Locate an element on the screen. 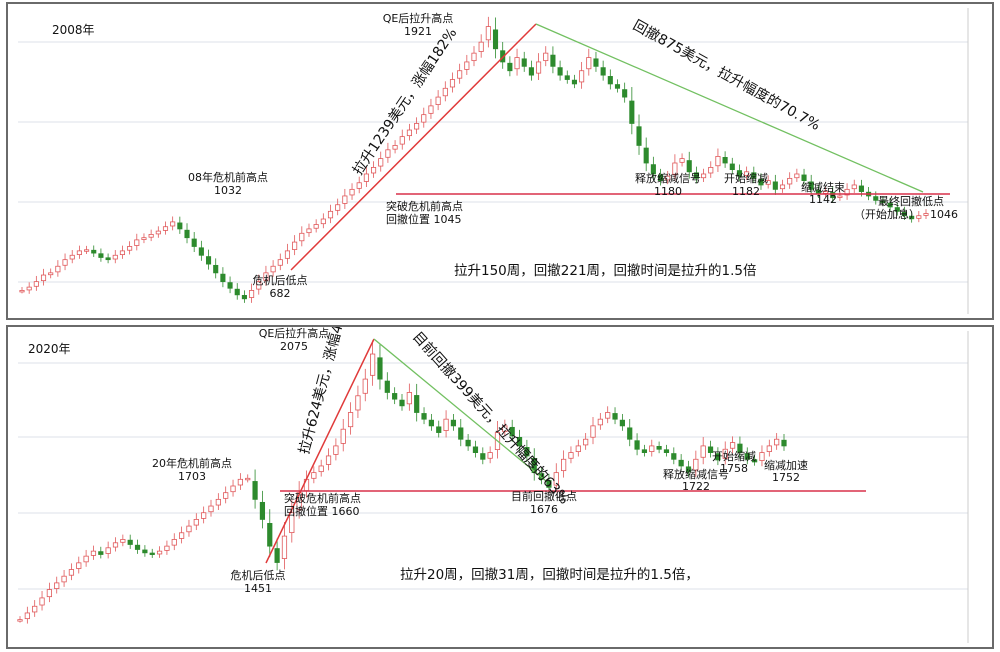 This screenshot has width=1000, height=652. taper-accel-value: 1752 is located at coordinates (786, 477).